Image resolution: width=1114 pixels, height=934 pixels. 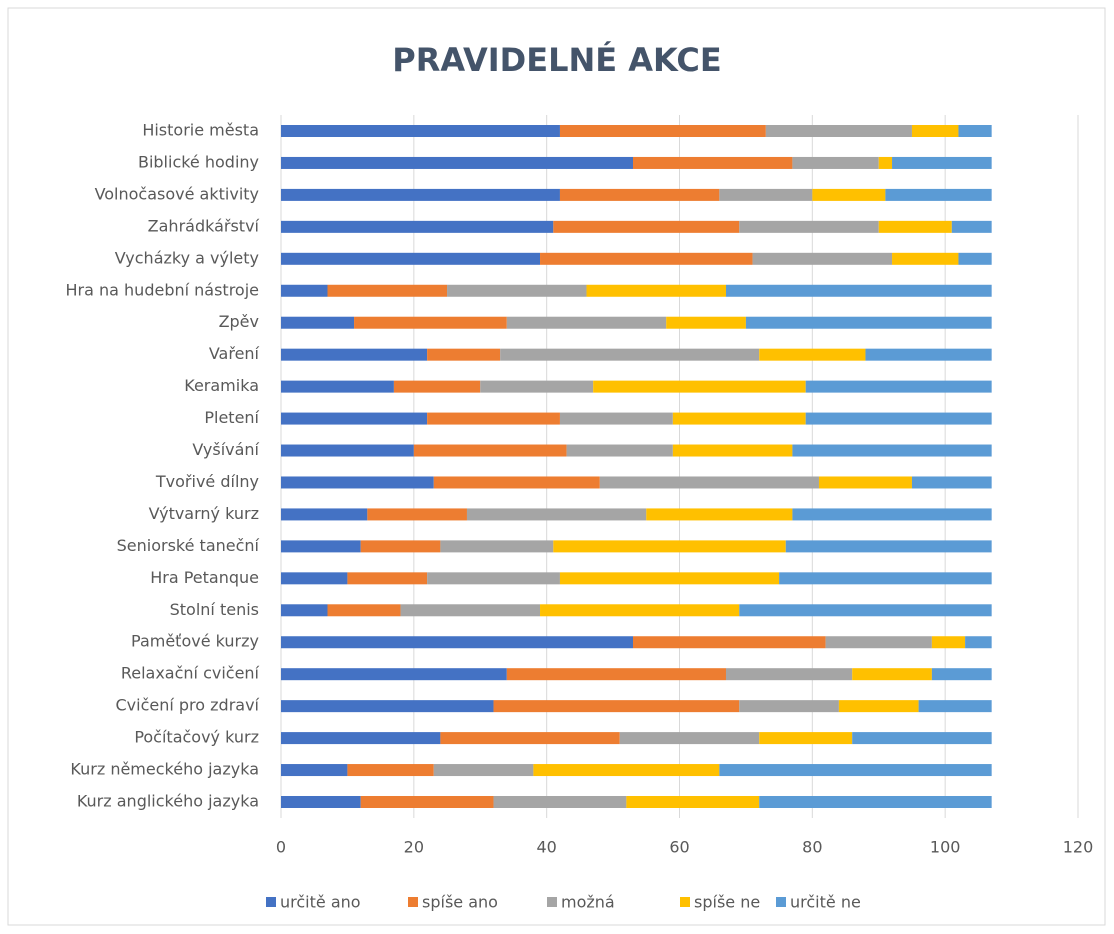 What do you see at coordinates (221, 385) in the screenshot?
I see `y-tick-label: Keramika` at bounding box center [221, 385].